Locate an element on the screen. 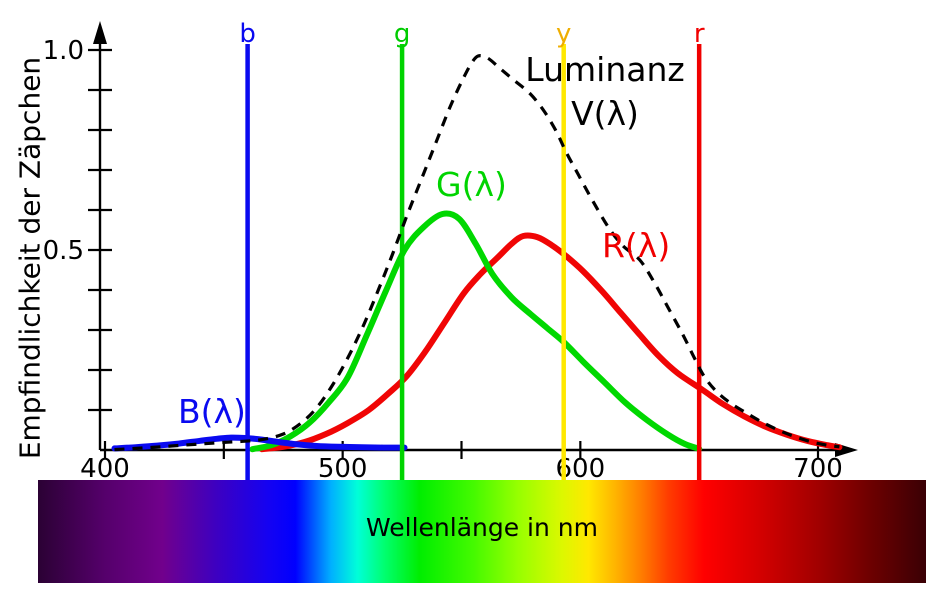 This screenshot has height=594, width=942. wavelength-axis-label: Wellenlänge in nm is located at coordinates (482, 527).